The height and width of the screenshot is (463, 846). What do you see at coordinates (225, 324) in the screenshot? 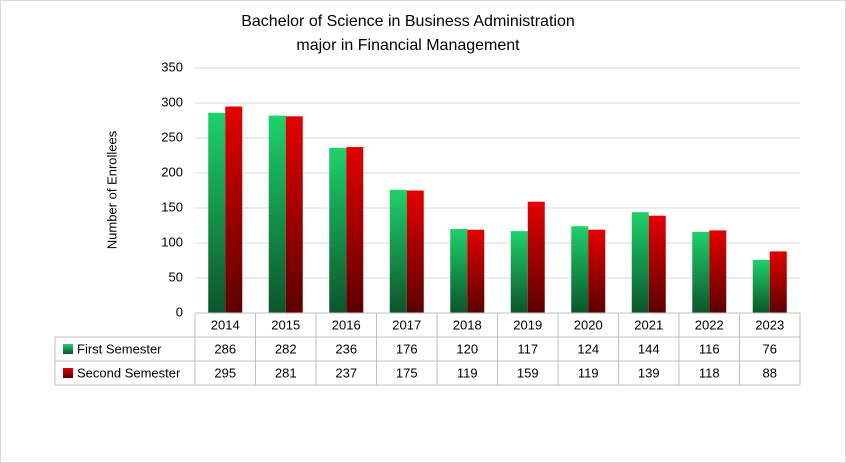
I see `x-tick-label: 2014` at bounding box center [225, 324].